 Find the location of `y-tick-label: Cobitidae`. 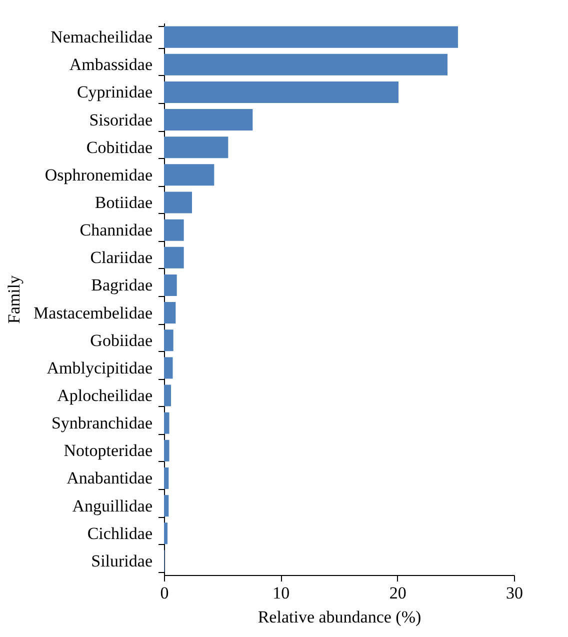

y-tick-label: Cobitidae is located at coordinates (119, 147).